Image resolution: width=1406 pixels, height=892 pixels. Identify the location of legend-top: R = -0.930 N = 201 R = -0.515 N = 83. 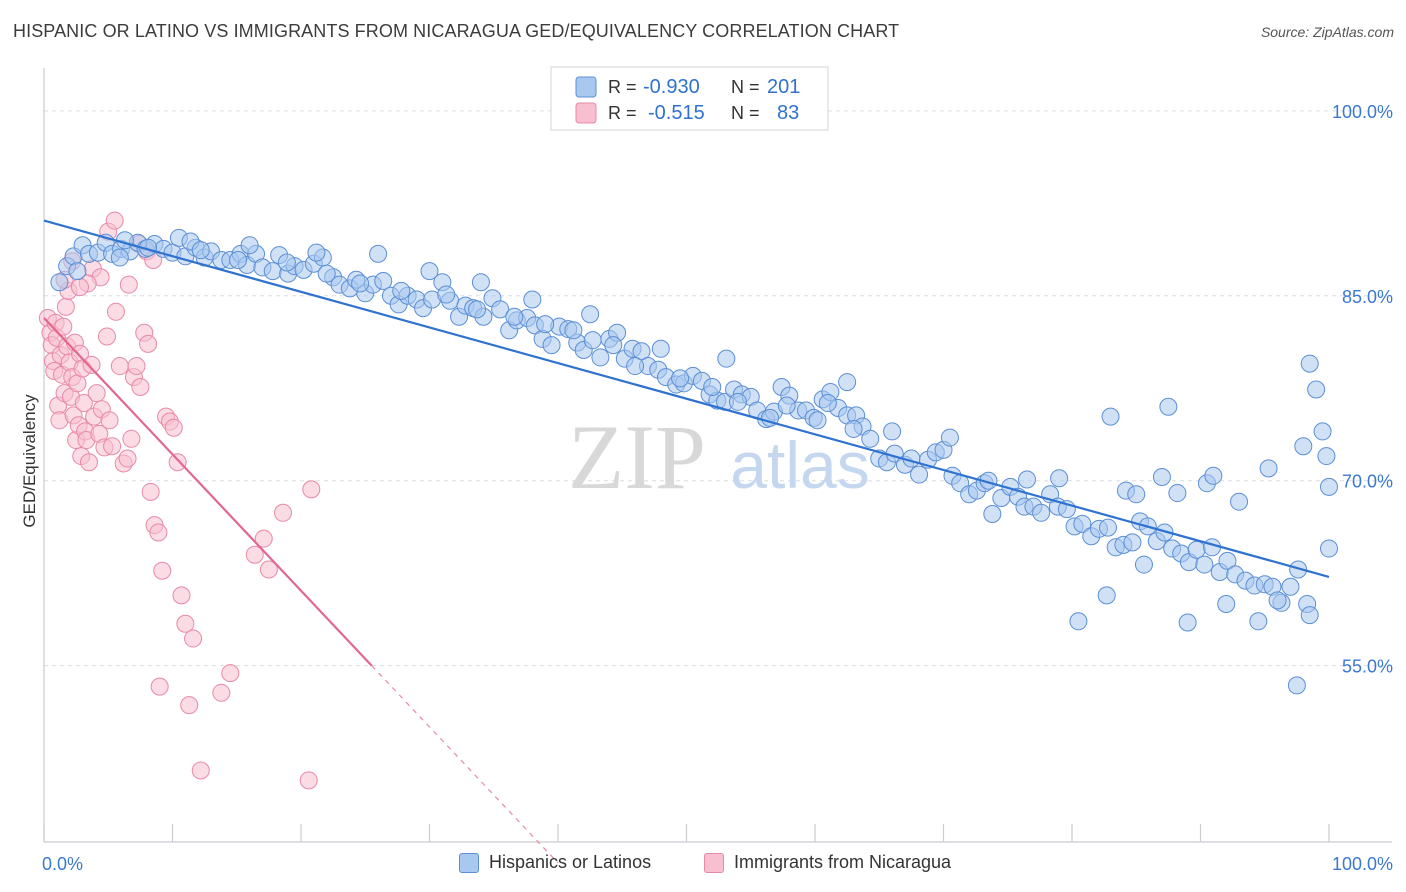
(689, 98).